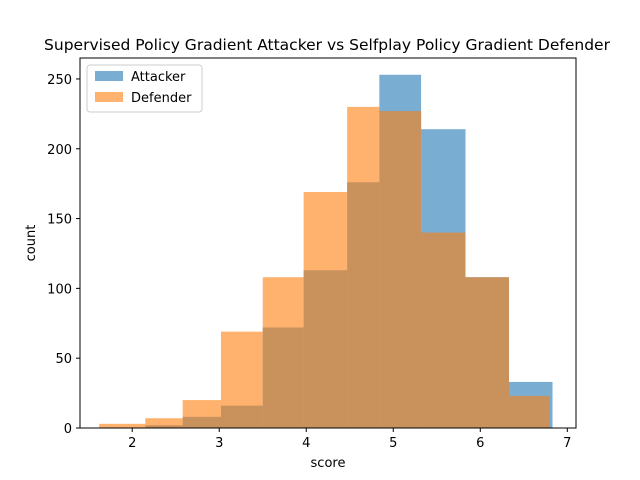  I want to click on y-tick-label: 100, so click(59, 289).